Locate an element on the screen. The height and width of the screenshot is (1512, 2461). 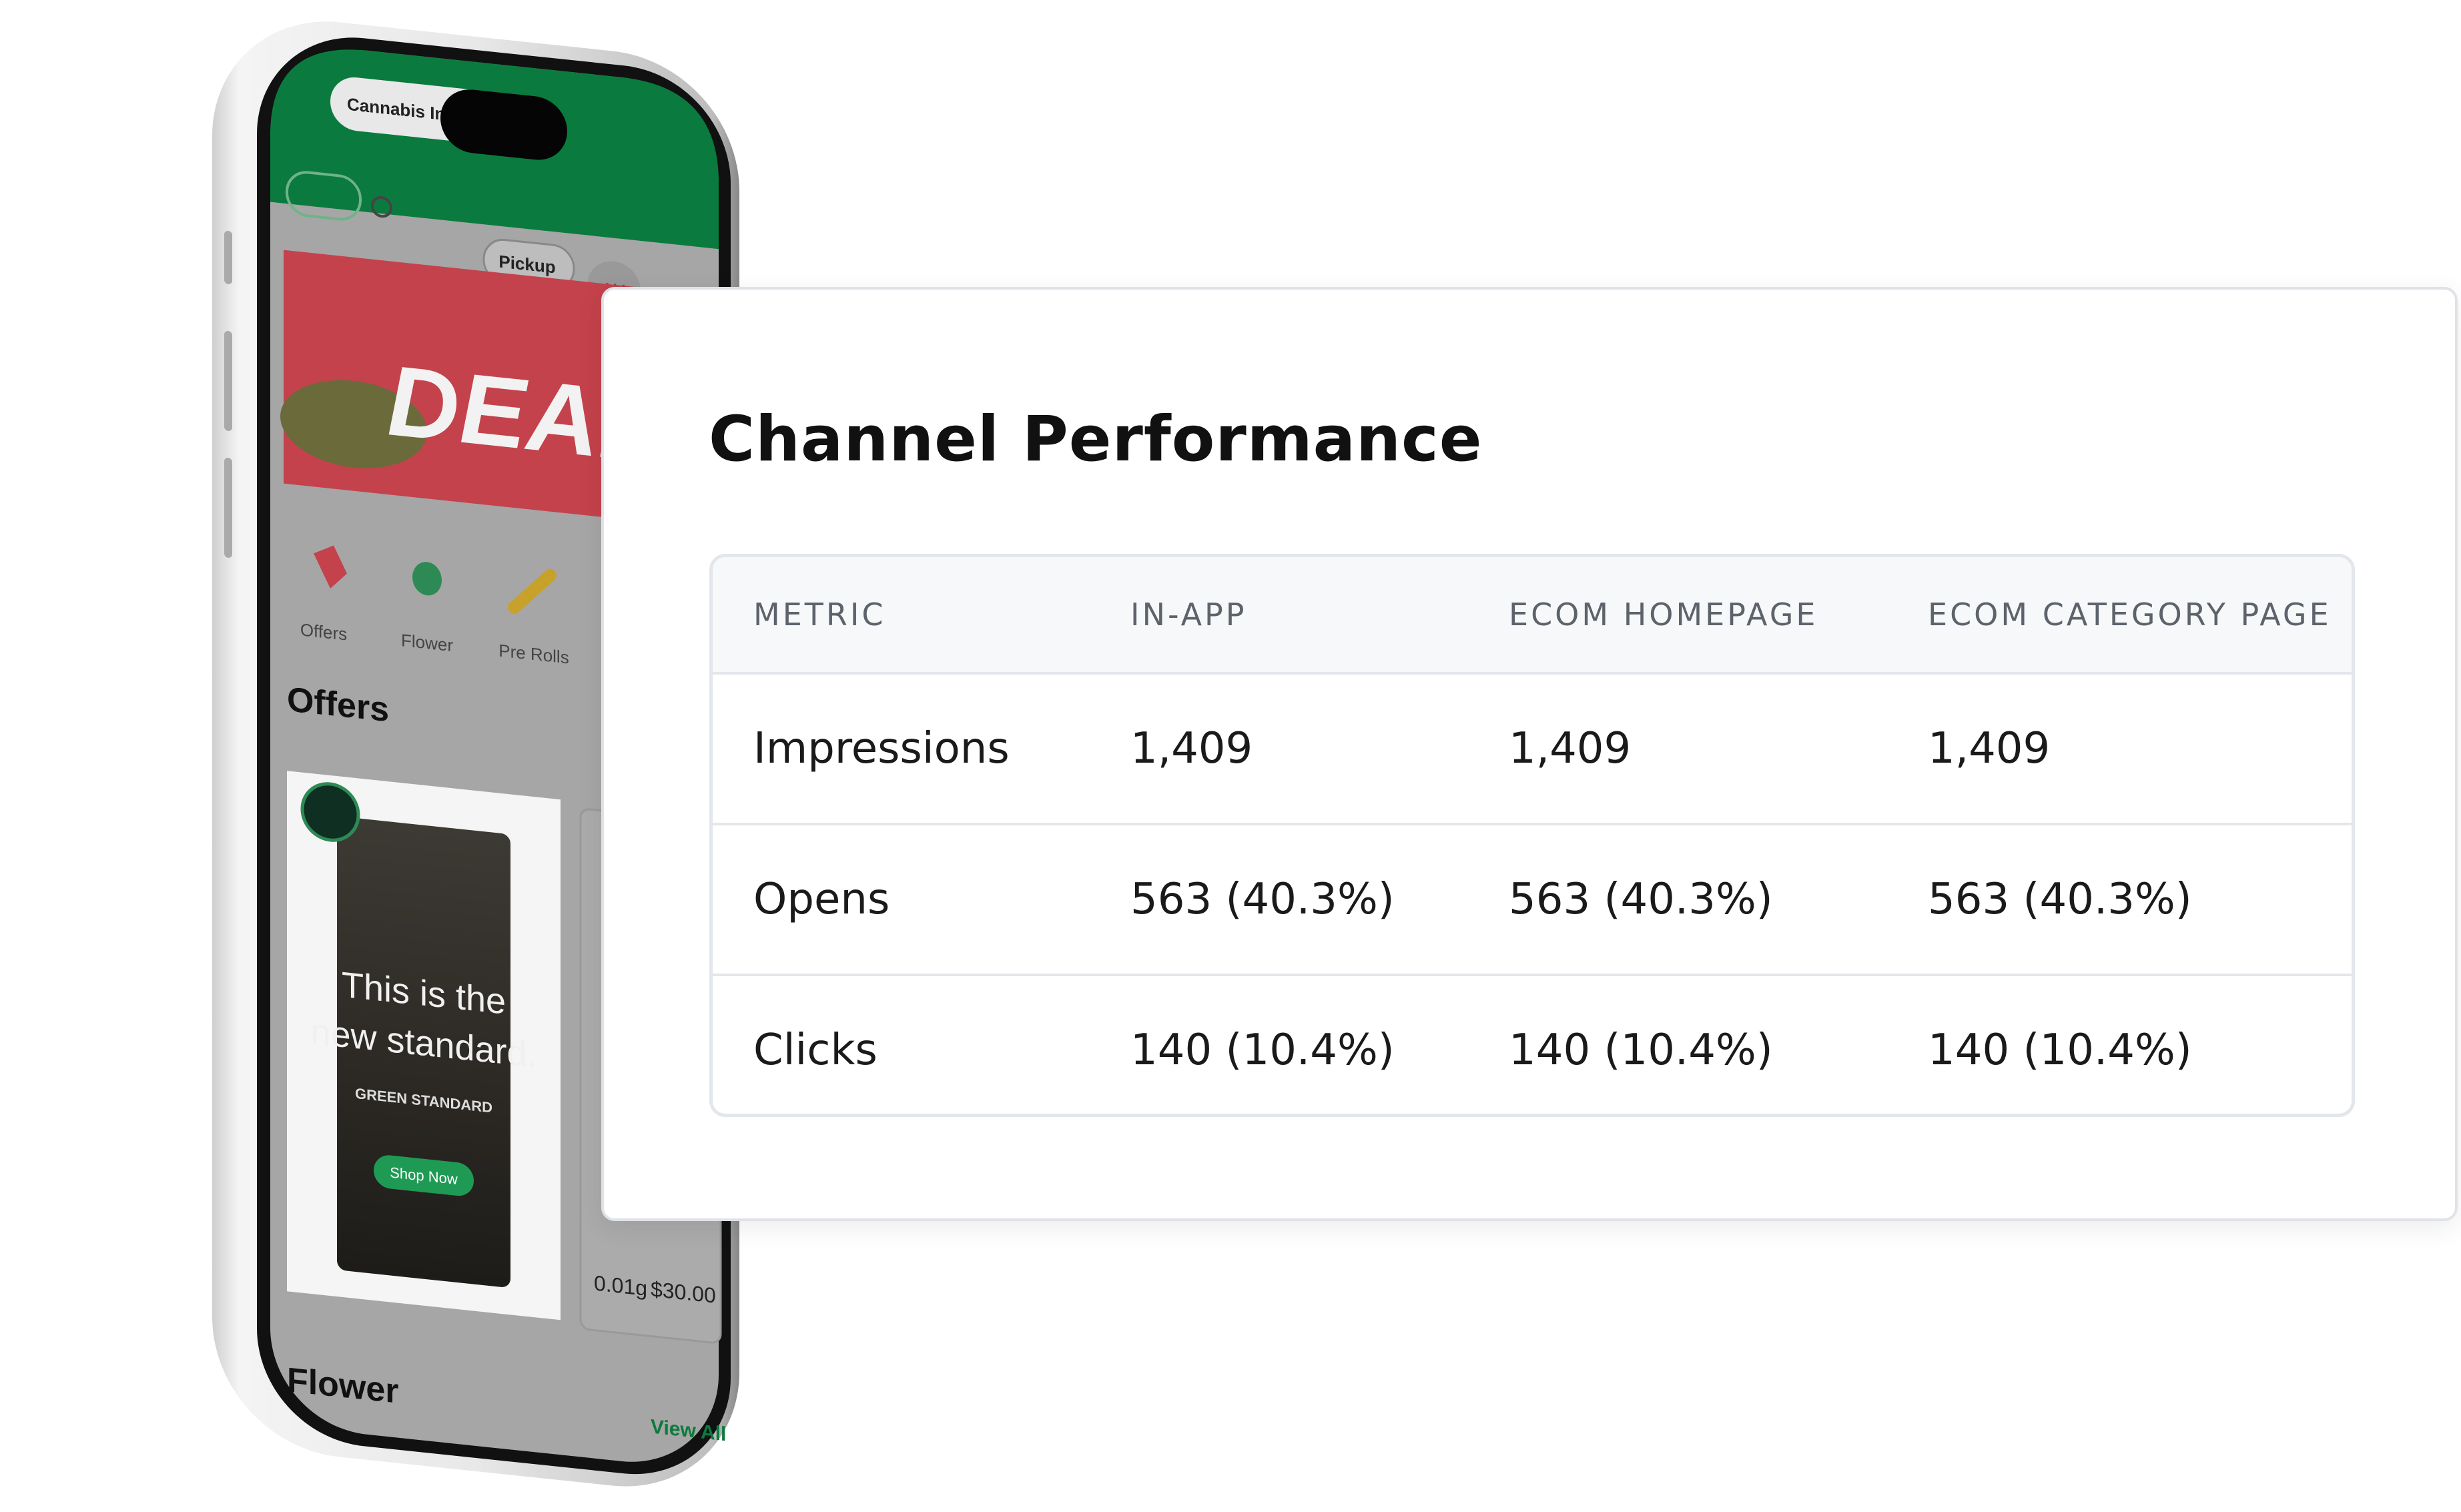
table-cell: Opens is located at coordinates (822, 899).